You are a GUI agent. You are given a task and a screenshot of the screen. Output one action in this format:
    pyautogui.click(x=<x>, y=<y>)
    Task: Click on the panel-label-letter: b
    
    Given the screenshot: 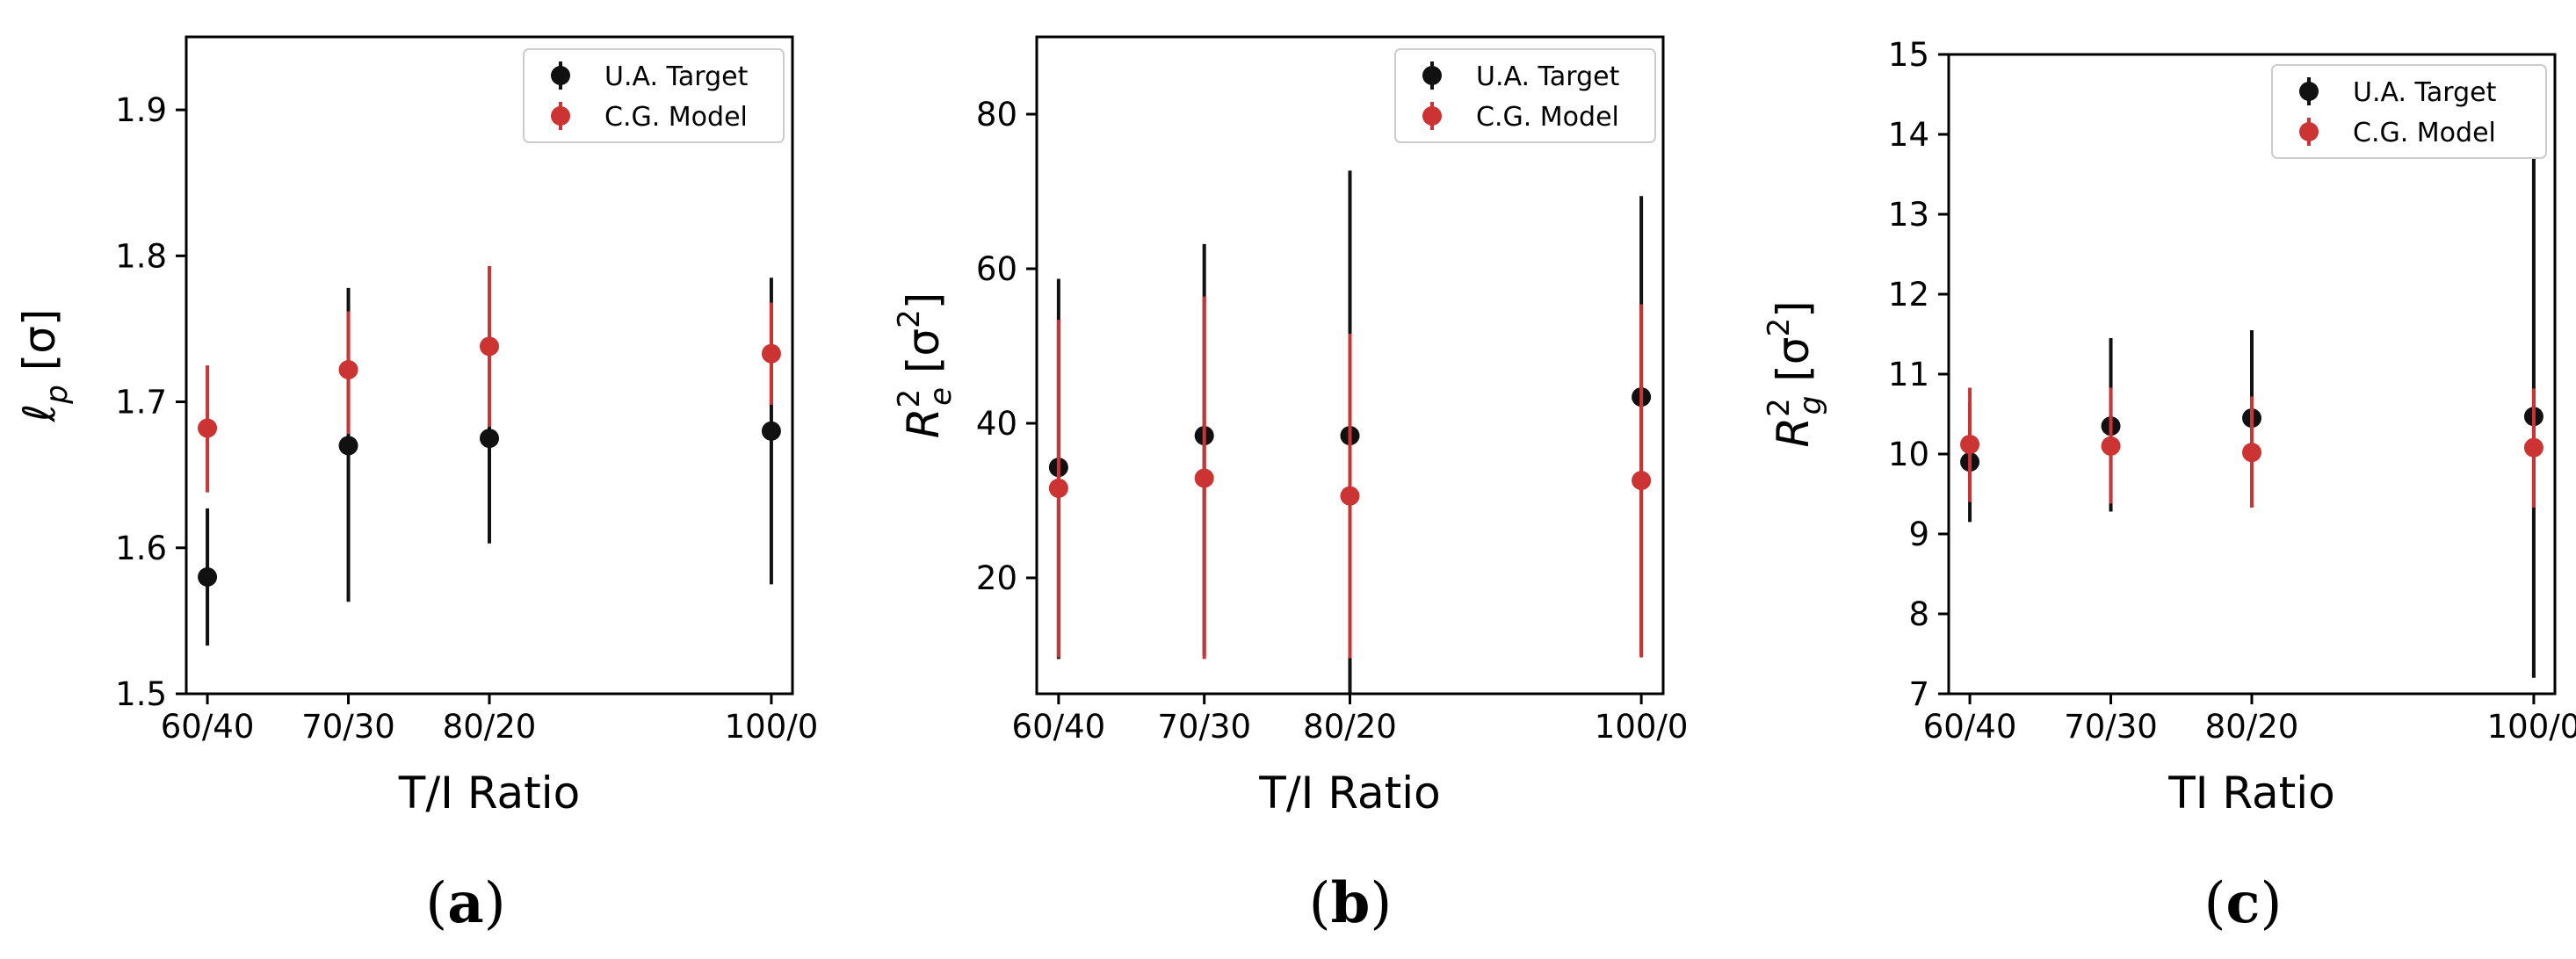 What is the action you would take?
    pyautogui.click(x=1351, y=903)
    